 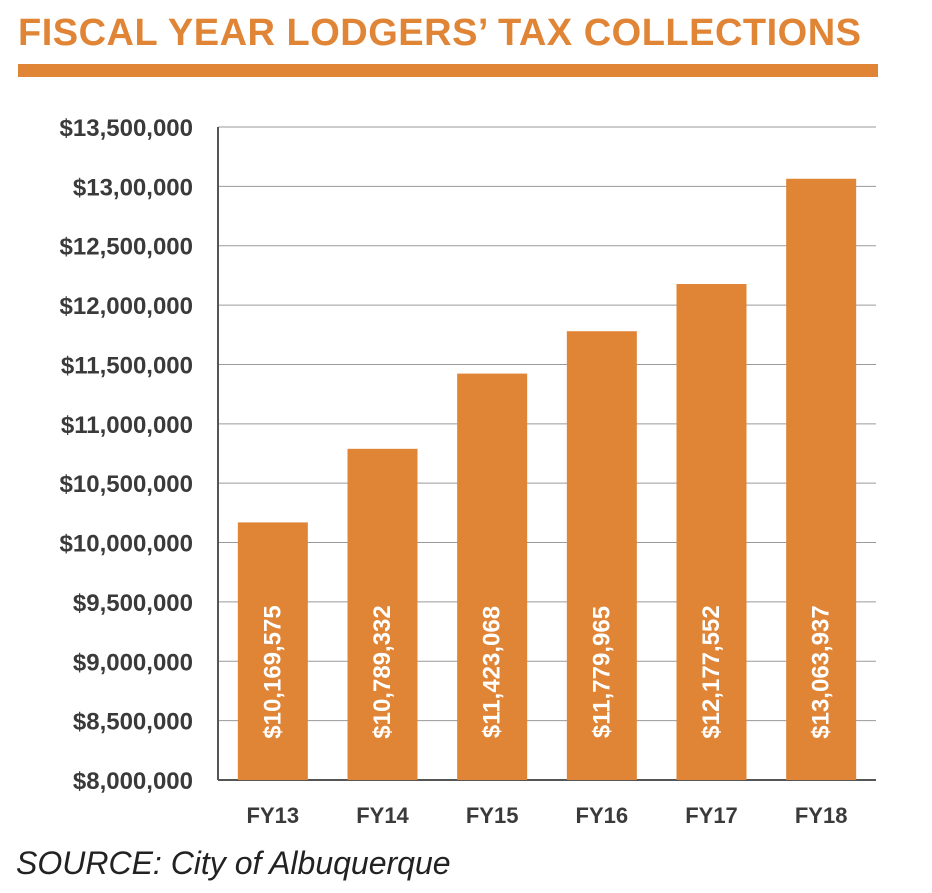 What do you see at coordinates (602, 815) in the screenshot?
I see `x-tick-label: FY16` at bounding box center [602, 815].